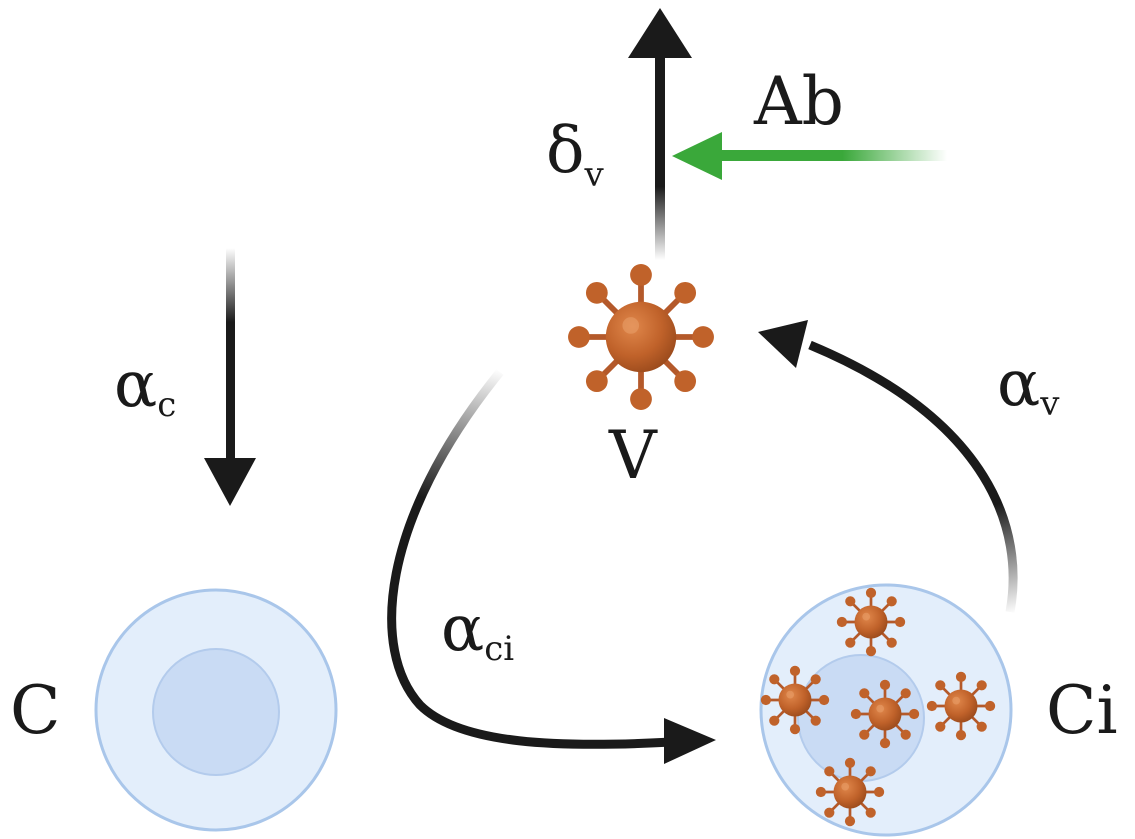  Describe the element at coordinates (216, 710) in the screenshot. I see `cell-icon` at that location.